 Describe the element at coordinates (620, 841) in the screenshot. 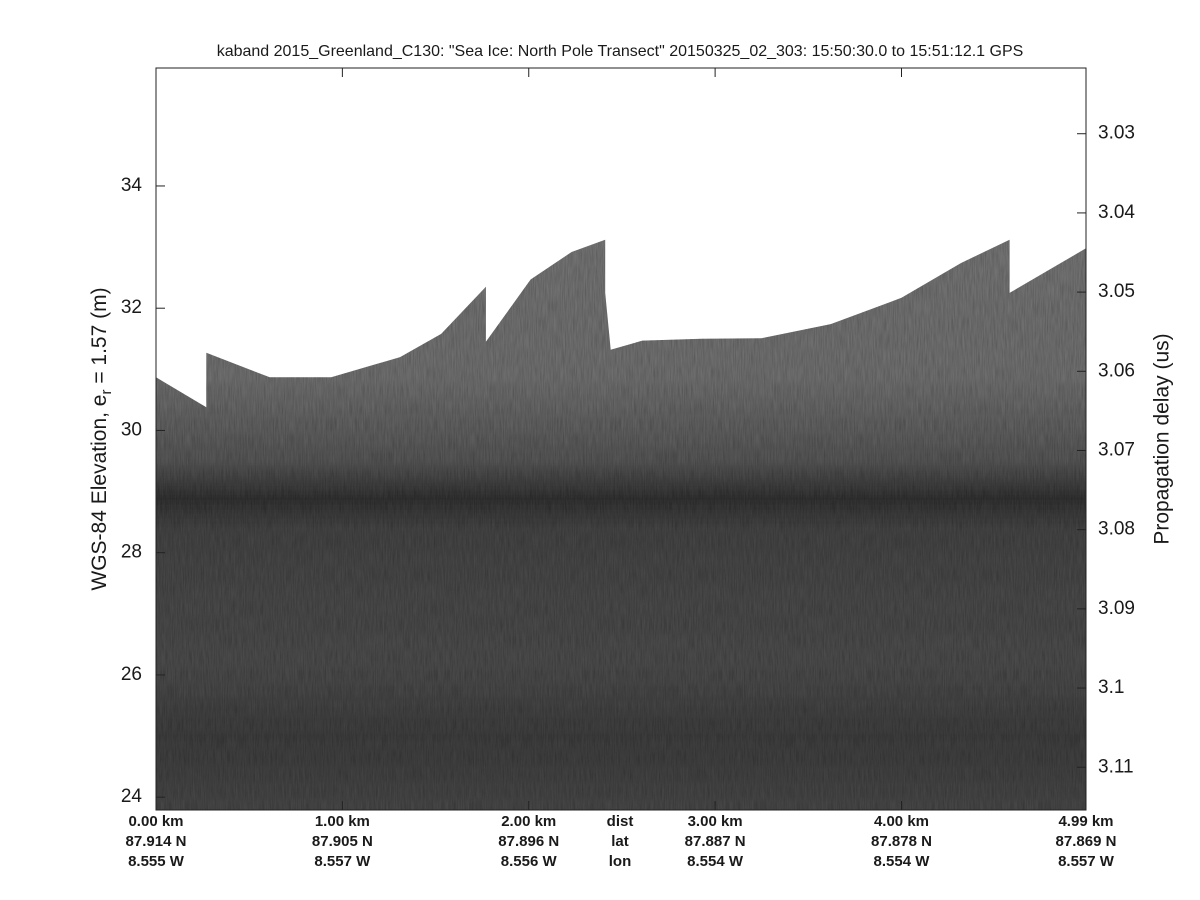

I see `row-header: lat` at that location.